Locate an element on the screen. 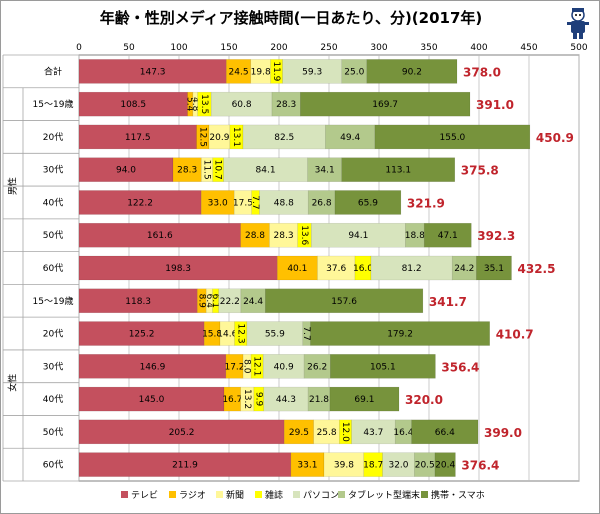 This screenshot has width=600, height=514. data-label: 198.3 is located at coordinates (178, 269).